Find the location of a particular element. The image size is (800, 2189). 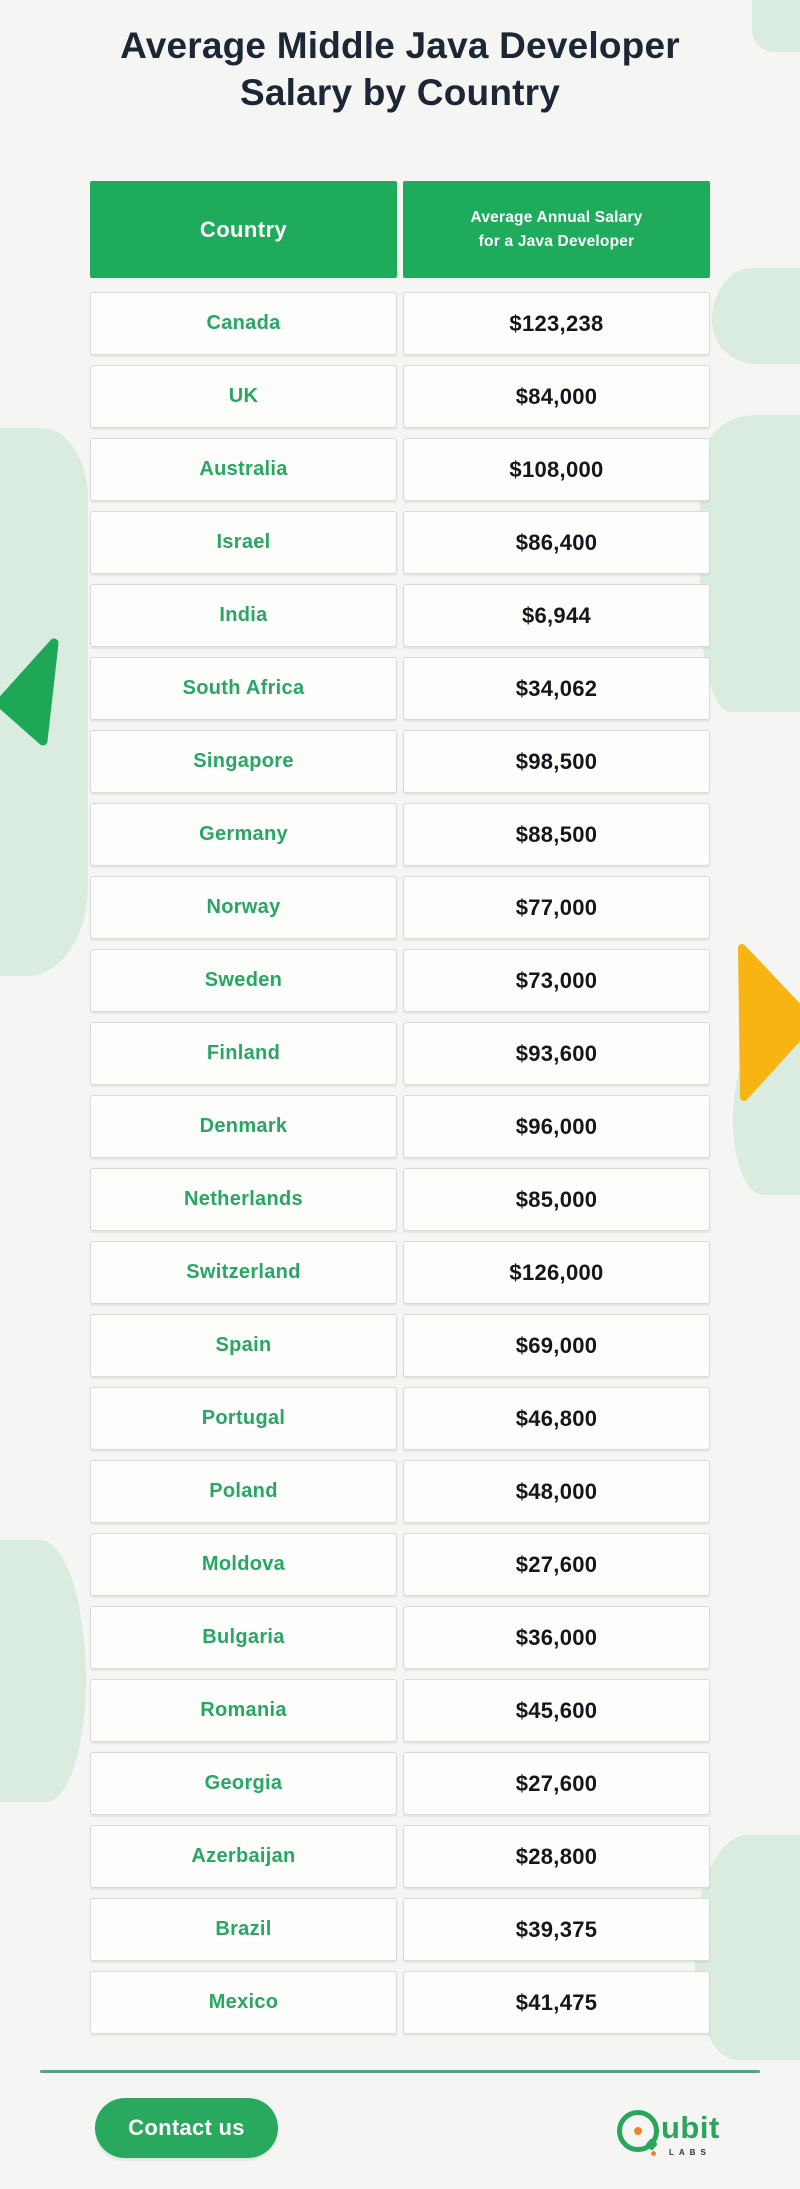

table-row: Brazil $39,375 is located at coordinates (400, 1929).